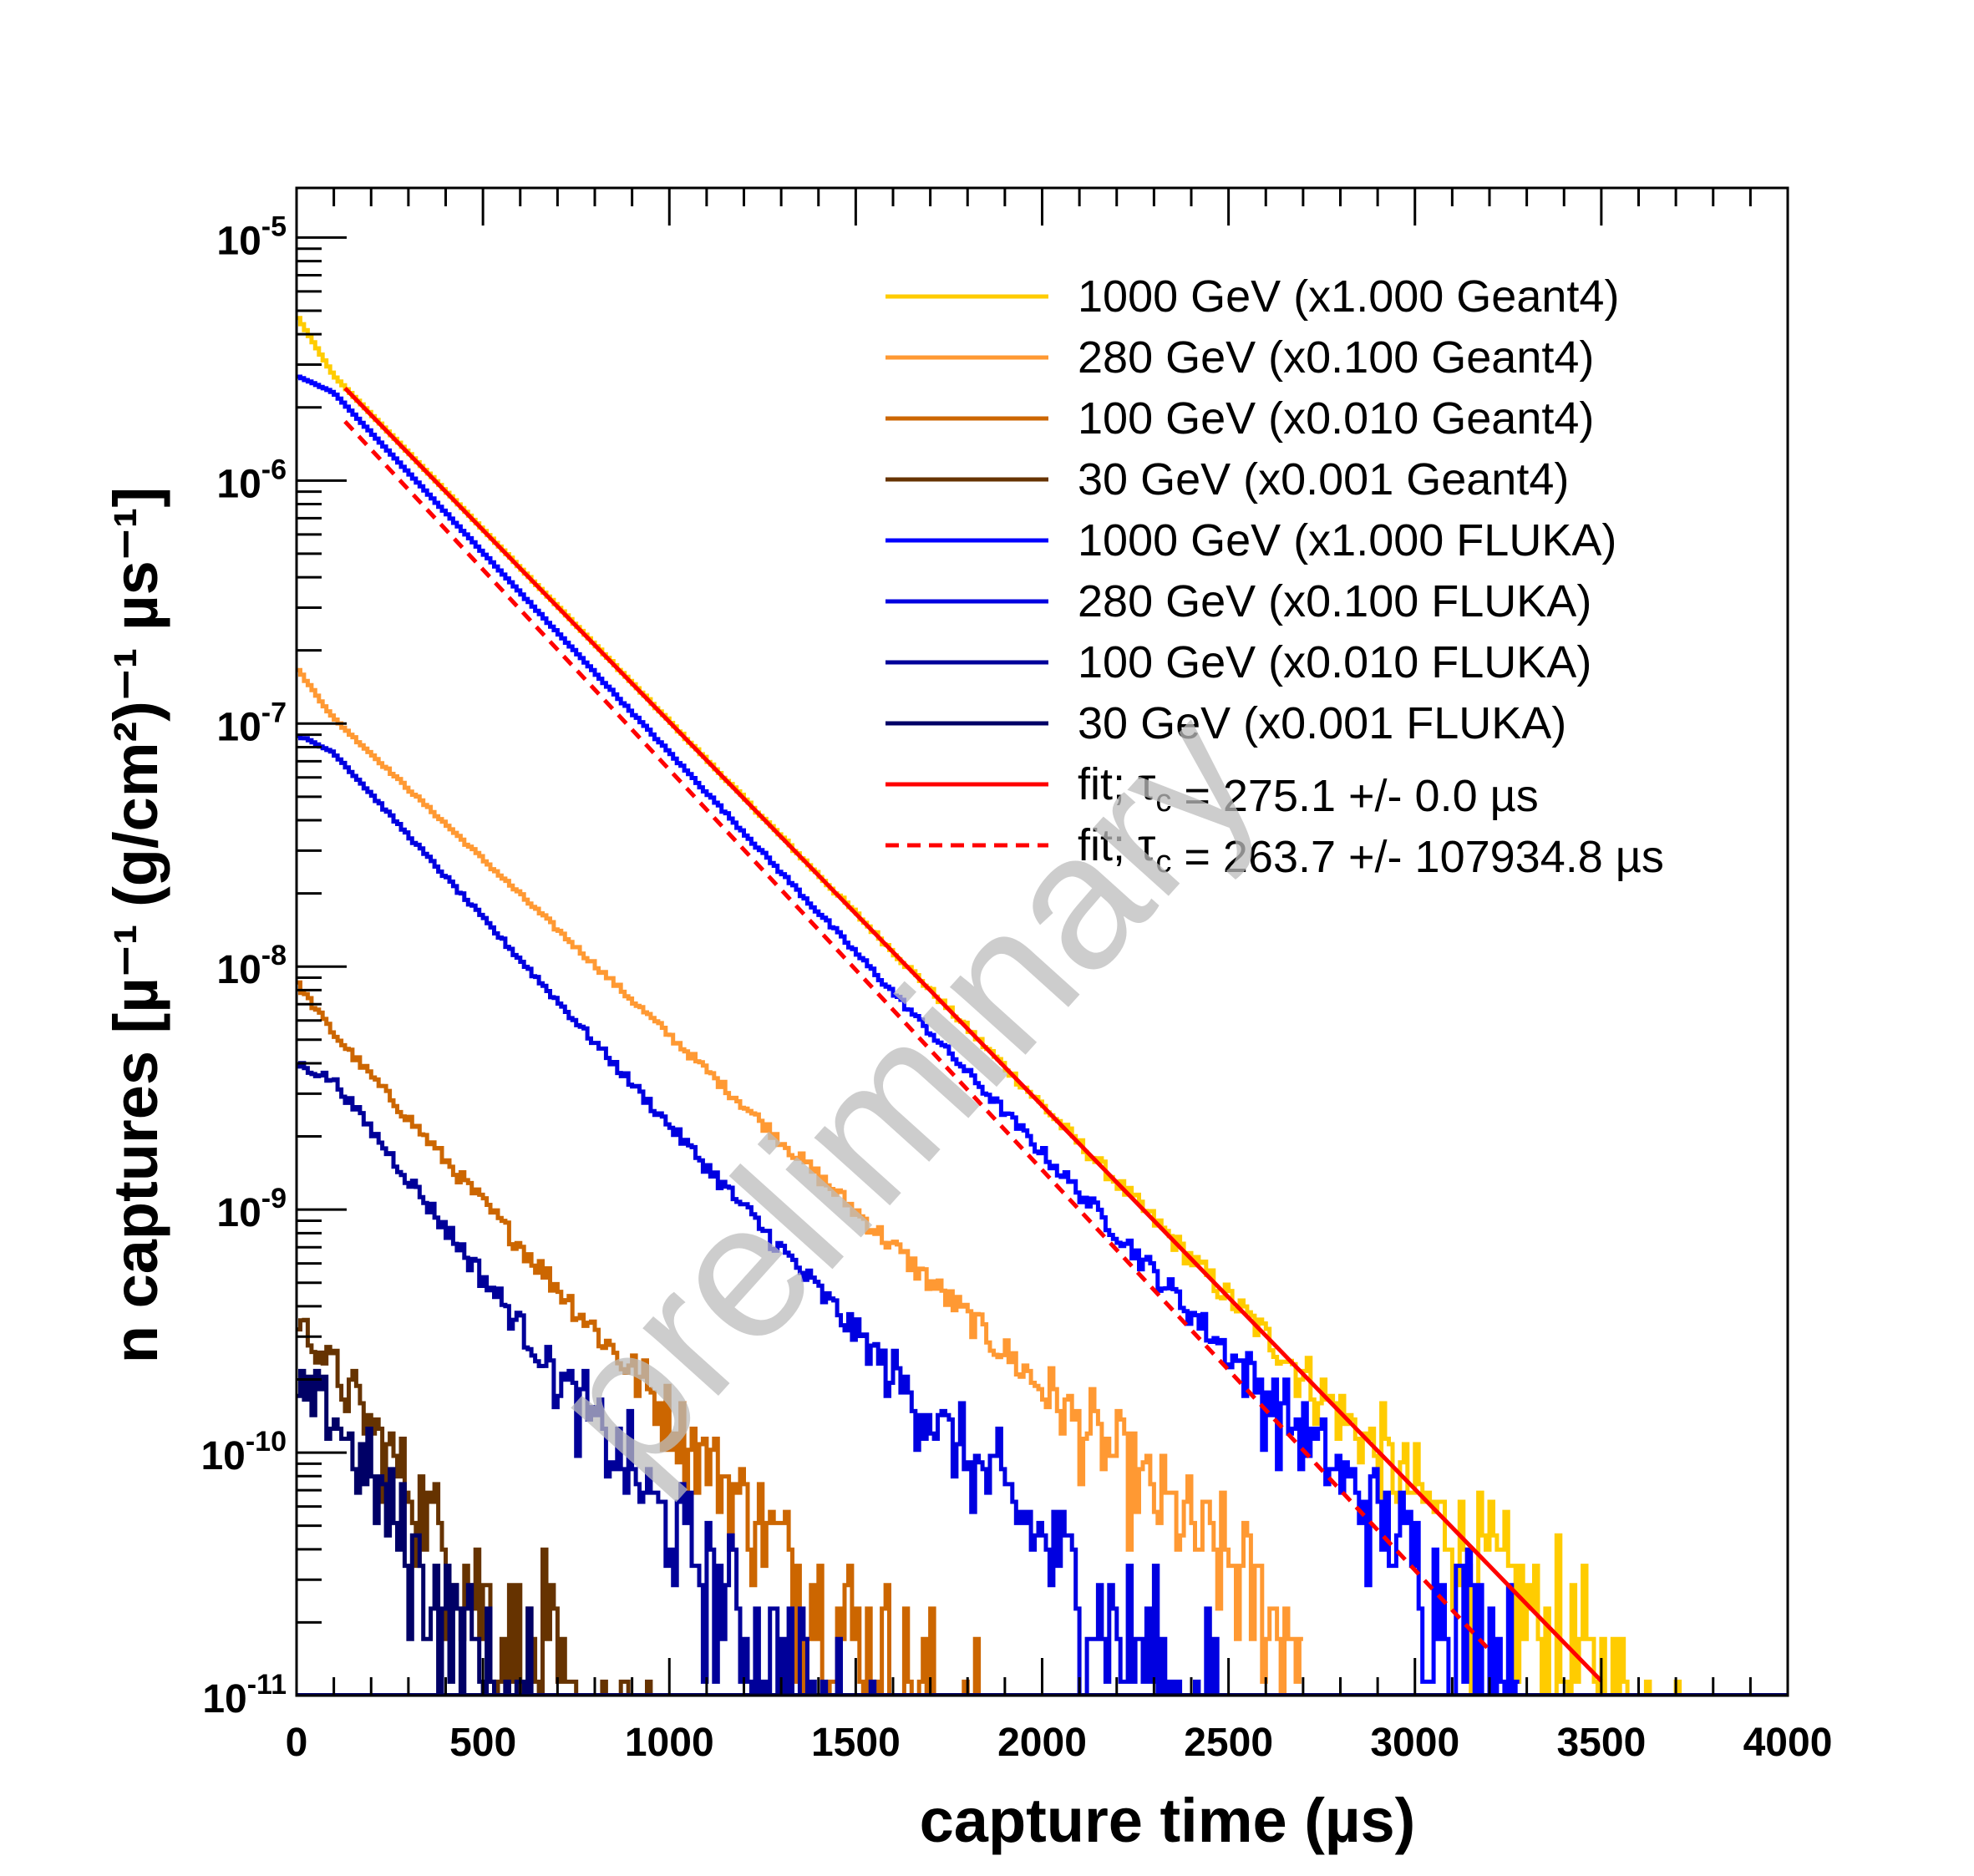 This screenshot has width=1974, height=1876. I want to click on legend-entry: 30 GeV (x0.001 FLUKA), so click(1322, 723).